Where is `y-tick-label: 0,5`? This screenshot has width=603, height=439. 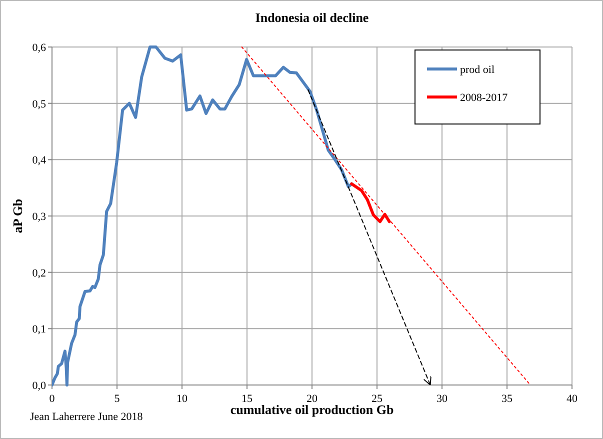 y-tick-label: 0,5 is located at coordinates (39, 104).